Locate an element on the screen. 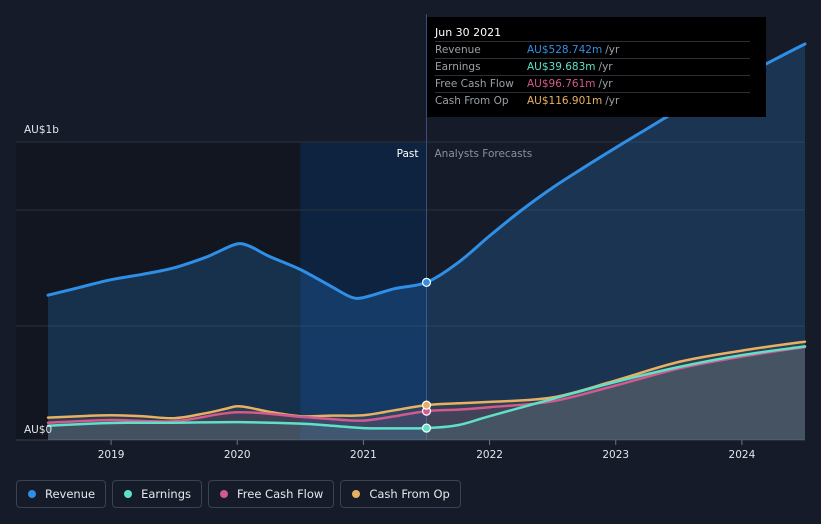 This screenshot has height=524, width=821. legend-label: Earnings is located at coordinates (166, 494).